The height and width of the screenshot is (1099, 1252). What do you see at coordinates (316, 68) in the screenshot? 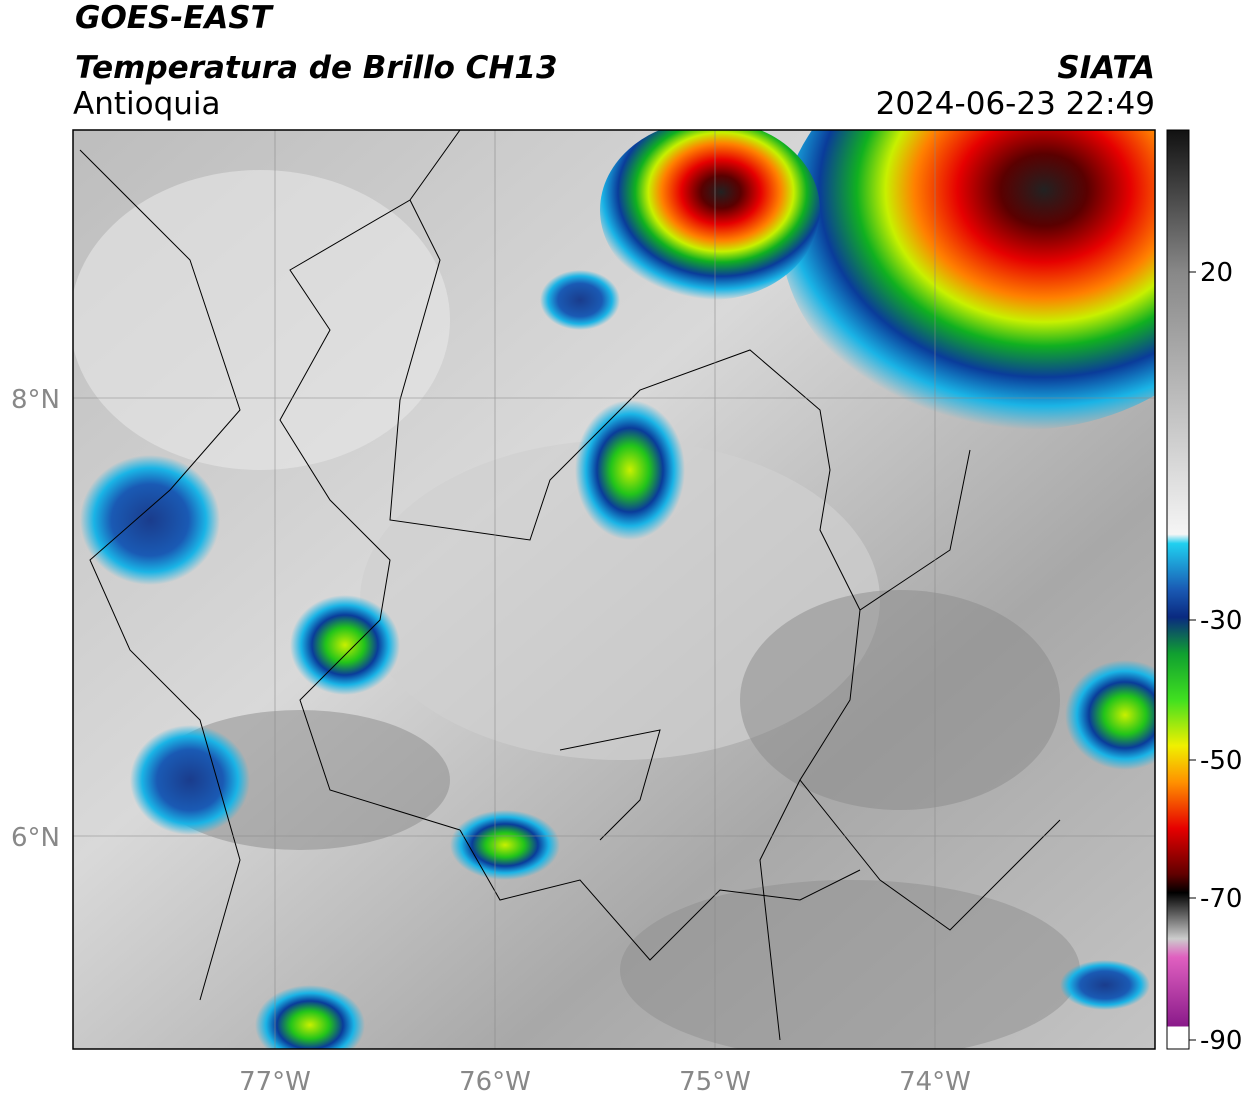
I see `subtitle: Temperatura de Brillo CH13` at bounding box center [316, 68].